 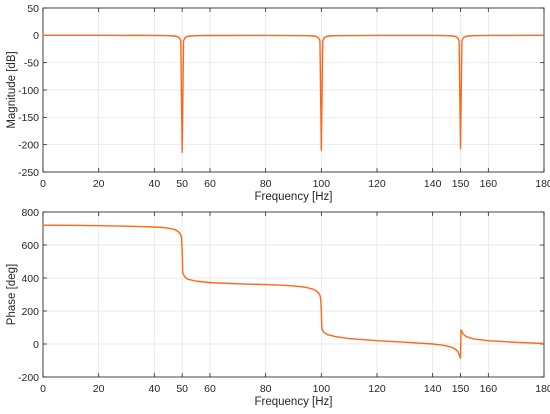 What do you see at coordinates (266, 184) in the screenshot?
I see `magnitude-x-tick-label: 80` at bounding box center [266, 184].